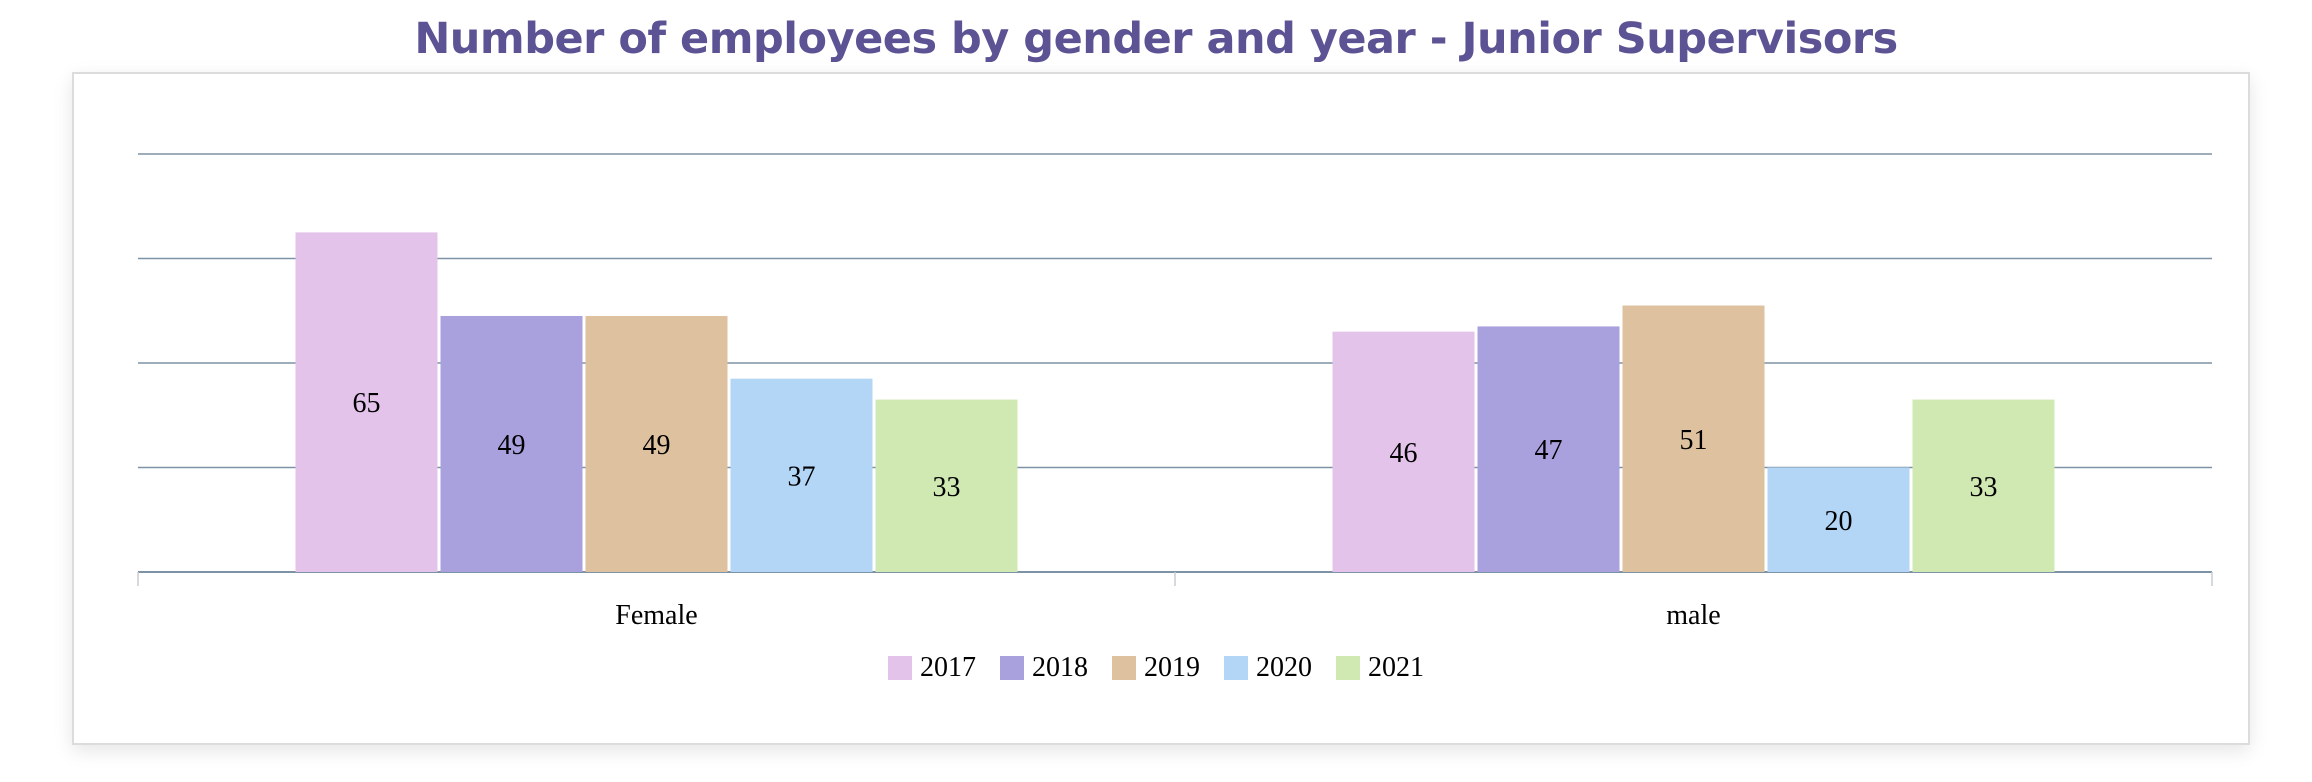  What do you see at coordinates (1060, 667) in the screenshot?
I see `legend-label: 2018` at bounding box center [1060, 667].